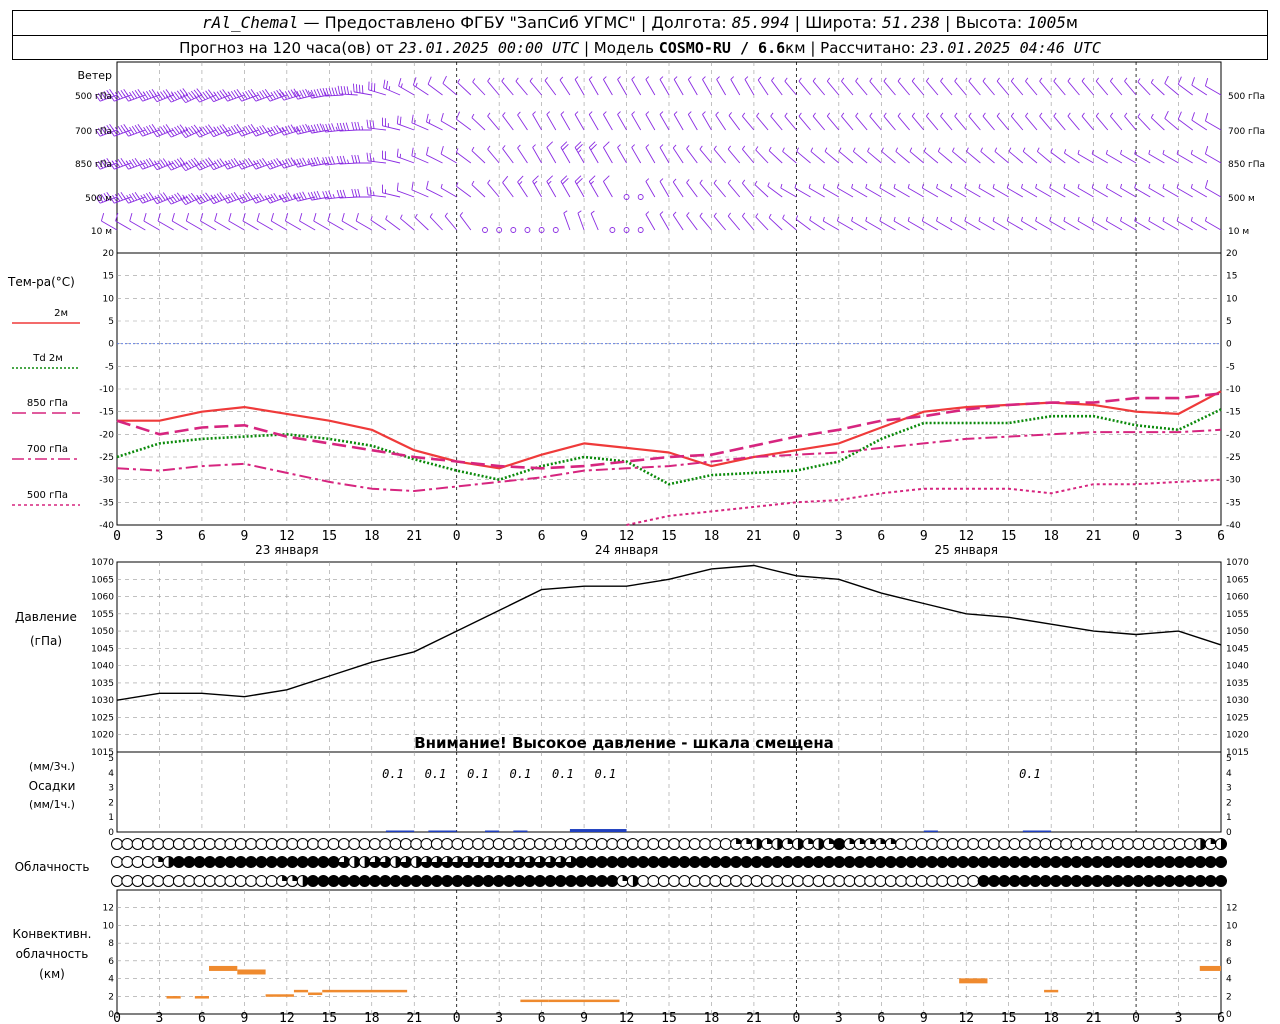 This screenshot has width=1280, height=1024. Describe the element at coordinates (1237, 736) in the screenshot. I see `pressure-y-tick-right: 1020` at that location.